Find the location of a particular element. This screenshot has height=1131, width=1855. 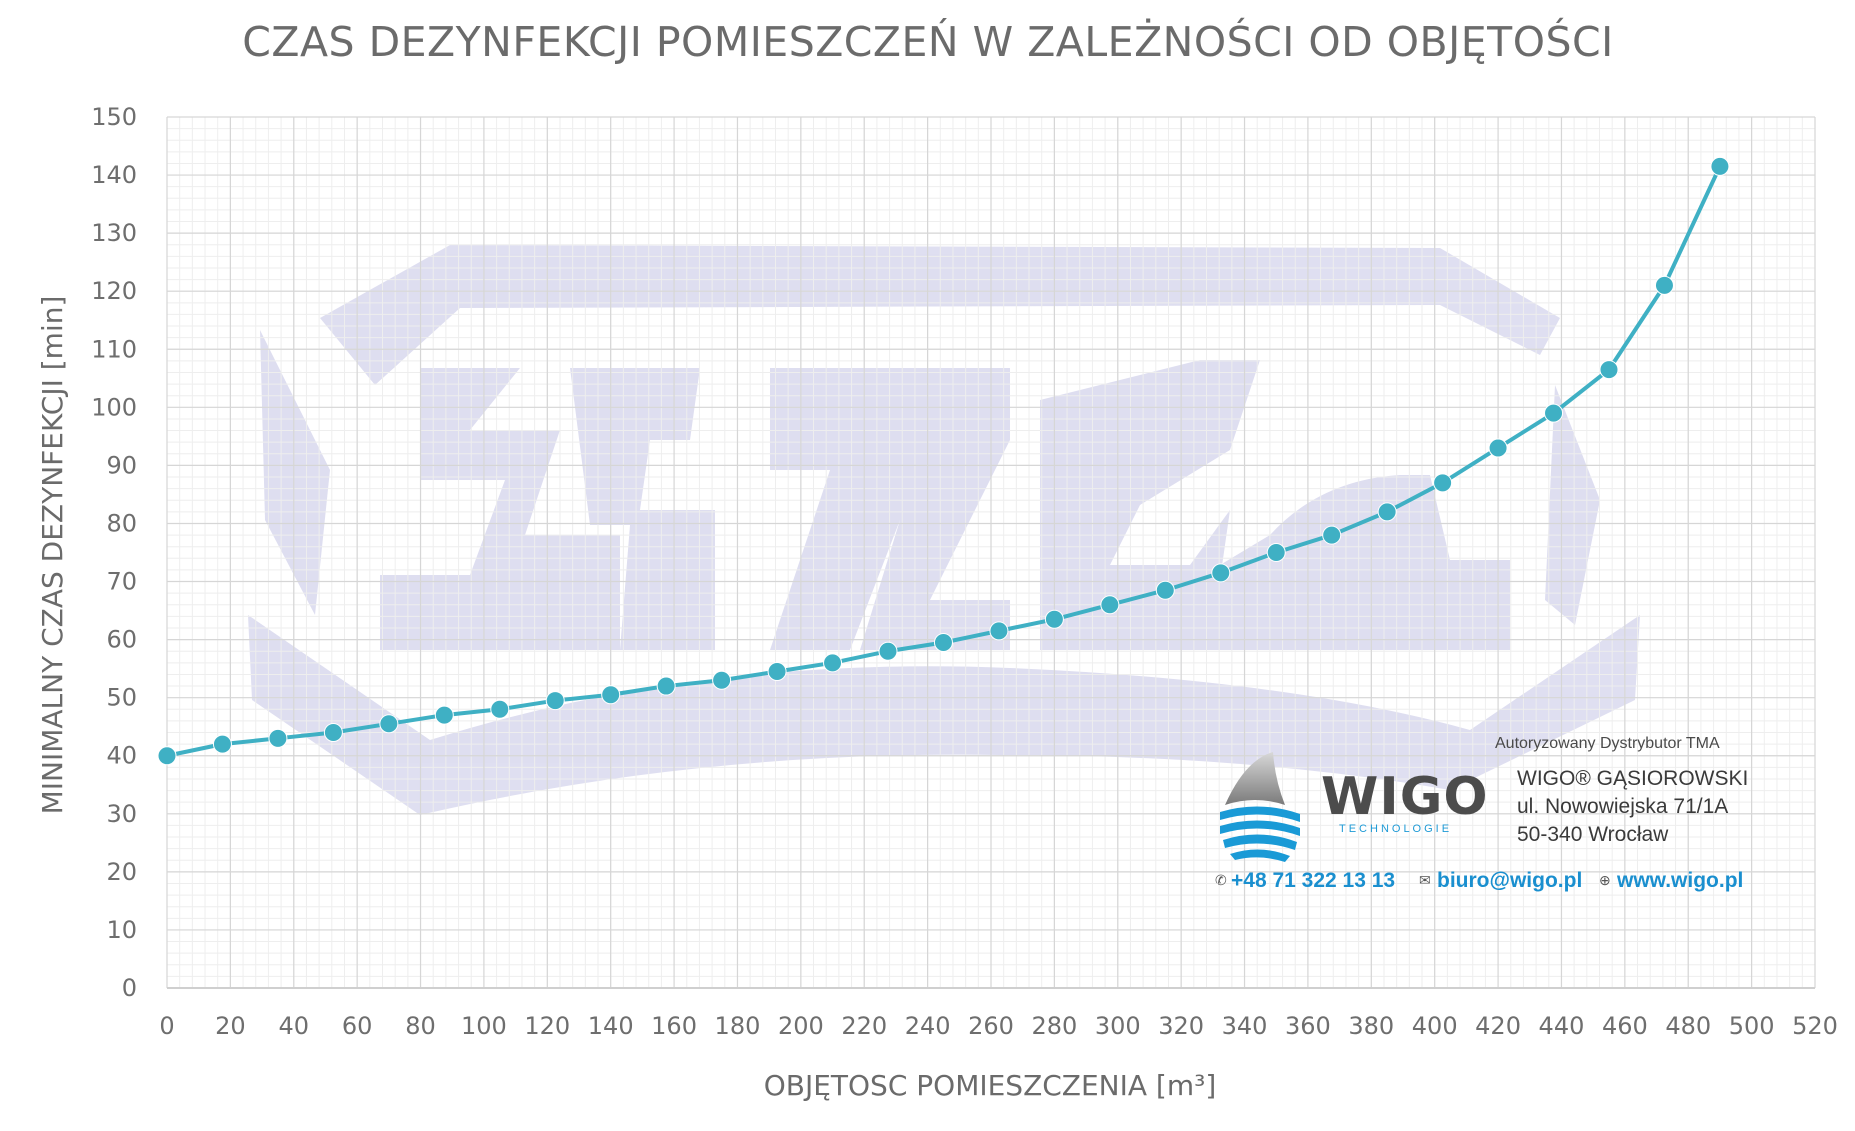

x-tick-label: 480 is located at coordinates (1688, 1026).